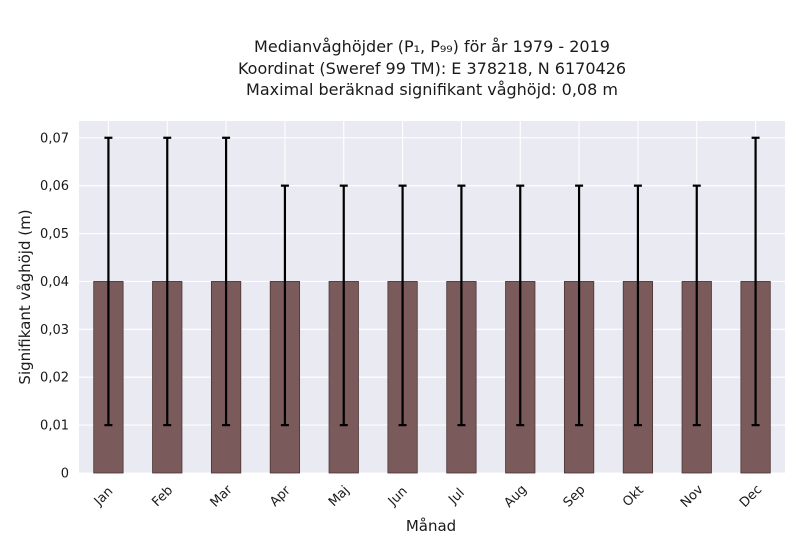 Image resolution: width=800 pixels, height=550 pixels. Describe the element at coordinates (54, 330) in the screenshot. I see `y-tick-label: 0,03` at that location.